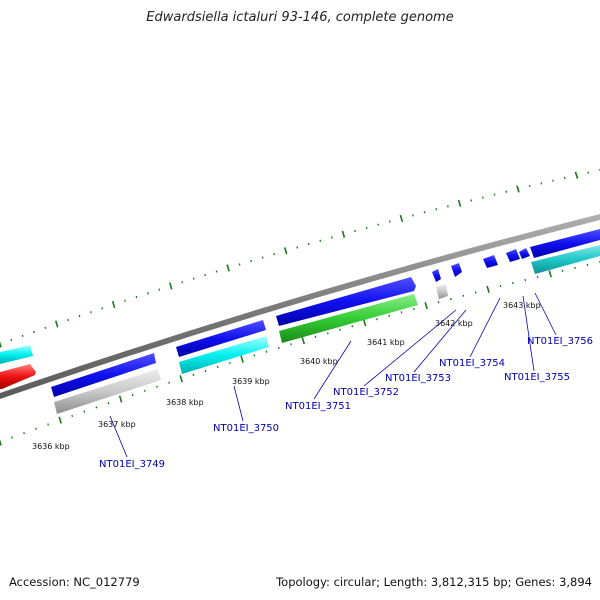  What do you see at coordinates (132, 464) in the screenshot?
I see `gene-label: NT01EI_3749` at bounding box center [132, 464].